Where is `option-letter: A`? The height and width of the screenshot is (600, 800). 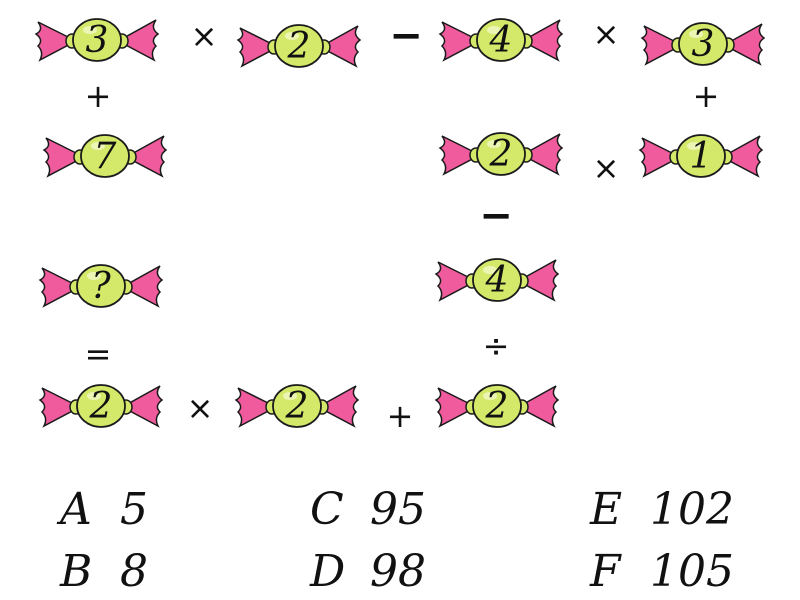 option-letter: A is located at coordinates (76, 509).